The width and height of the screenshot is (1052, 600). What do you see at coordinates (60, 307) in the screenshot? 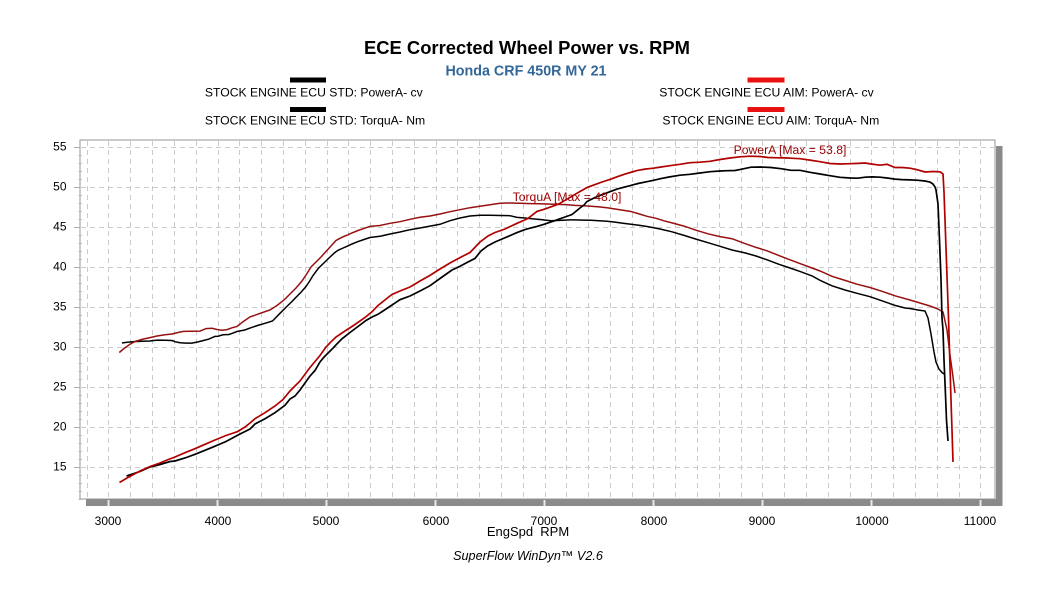
I see `svg-text: 35` at bounding box center [60, 307].